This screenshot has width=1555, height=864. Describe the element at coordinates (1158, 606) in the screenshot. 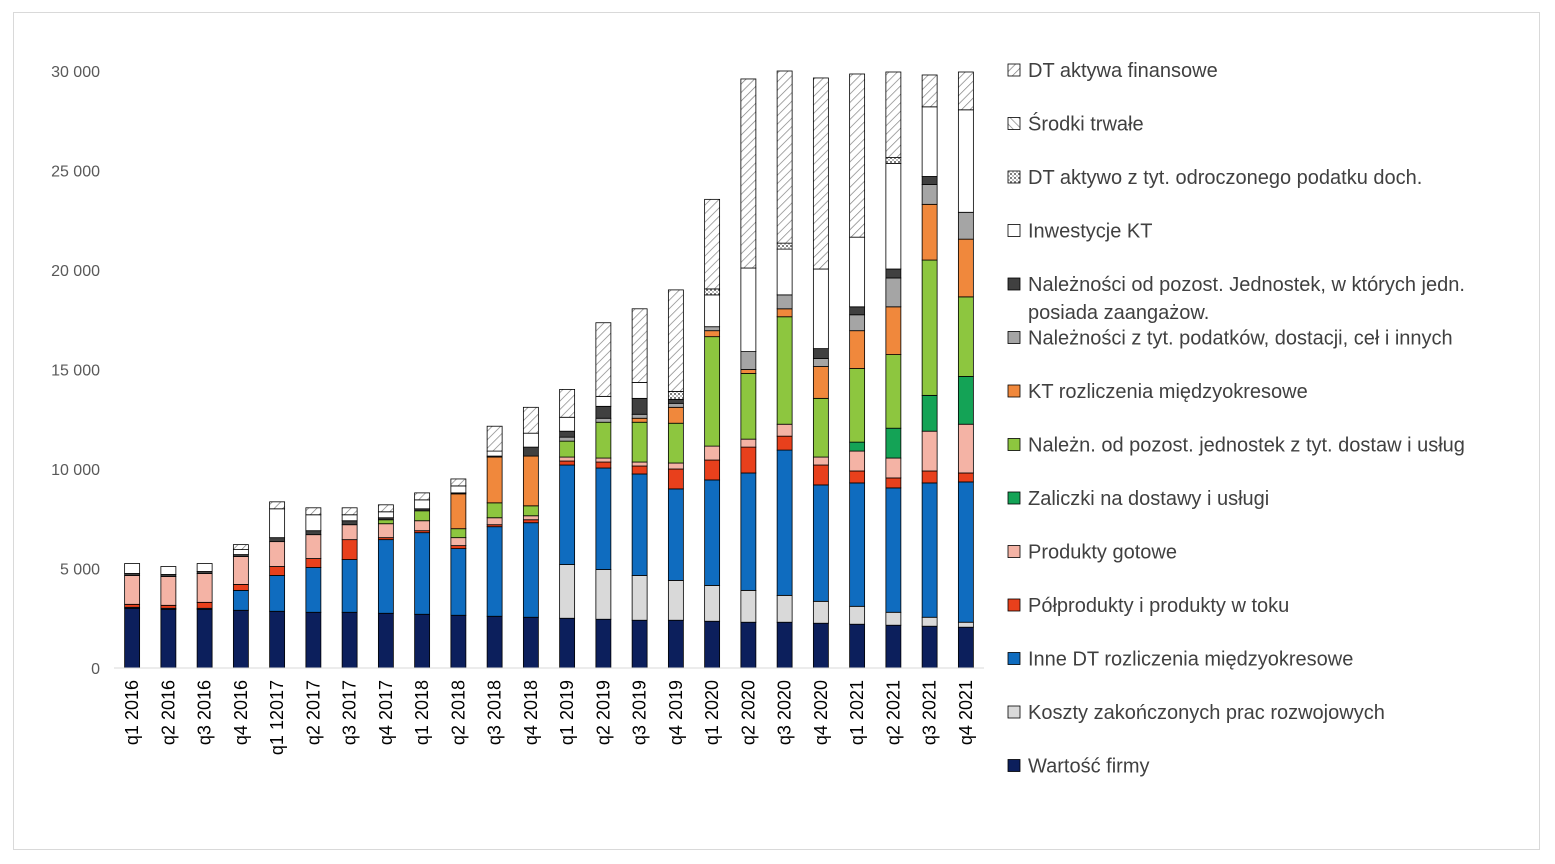

I see `legend-label: Półprodukty i produkty w toku` at that location.